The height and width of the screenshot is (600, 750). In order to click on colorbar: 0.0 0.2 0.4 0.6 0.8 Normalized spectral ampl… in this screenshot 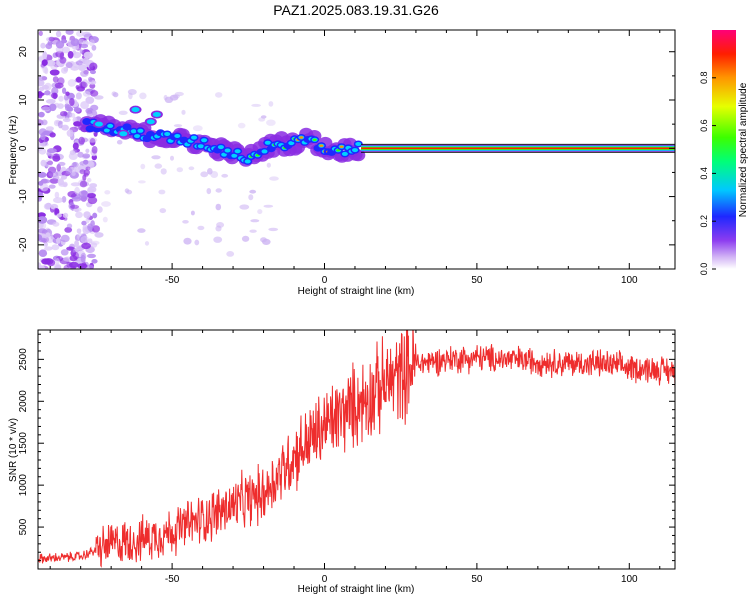, I will do `click(724, 152)`.